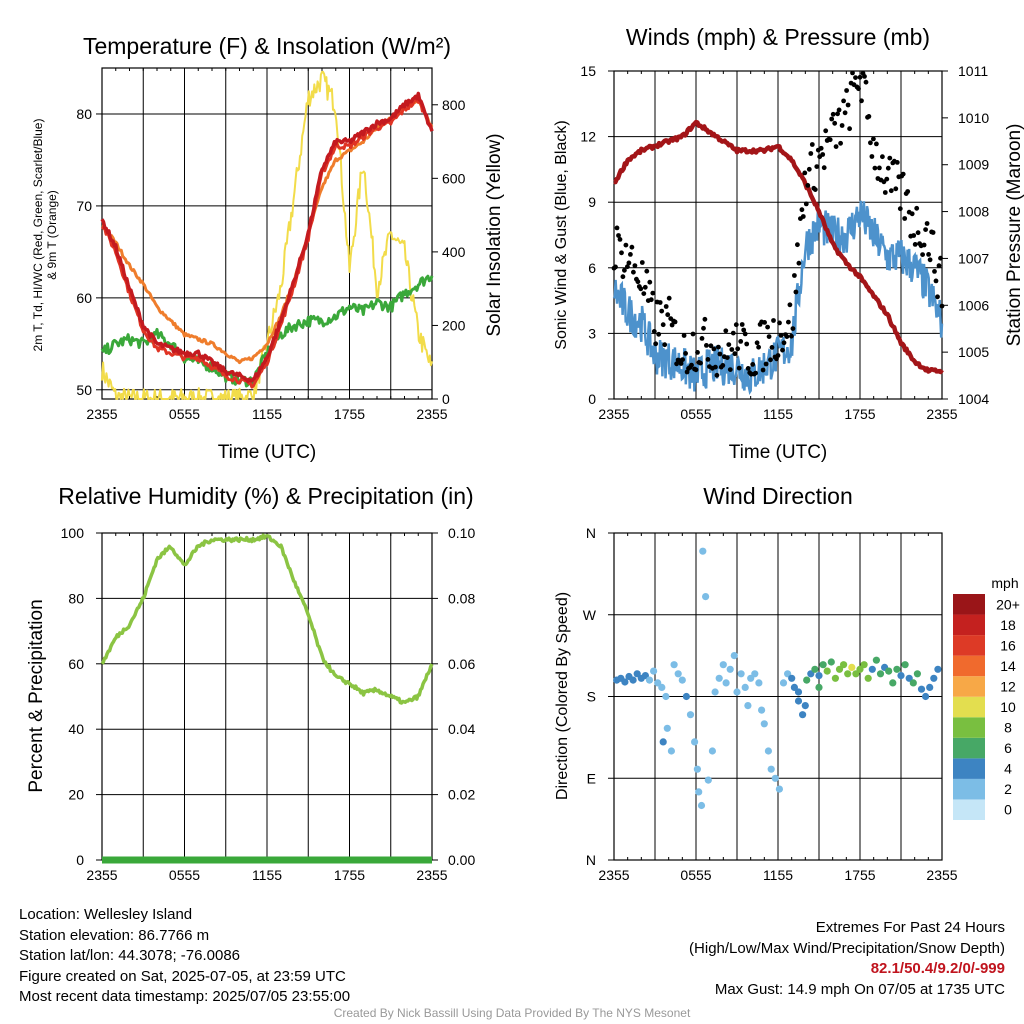 The image size is (1024, 1024). I want to click on wdir-ytick-left-label: S, so click(591, 697).